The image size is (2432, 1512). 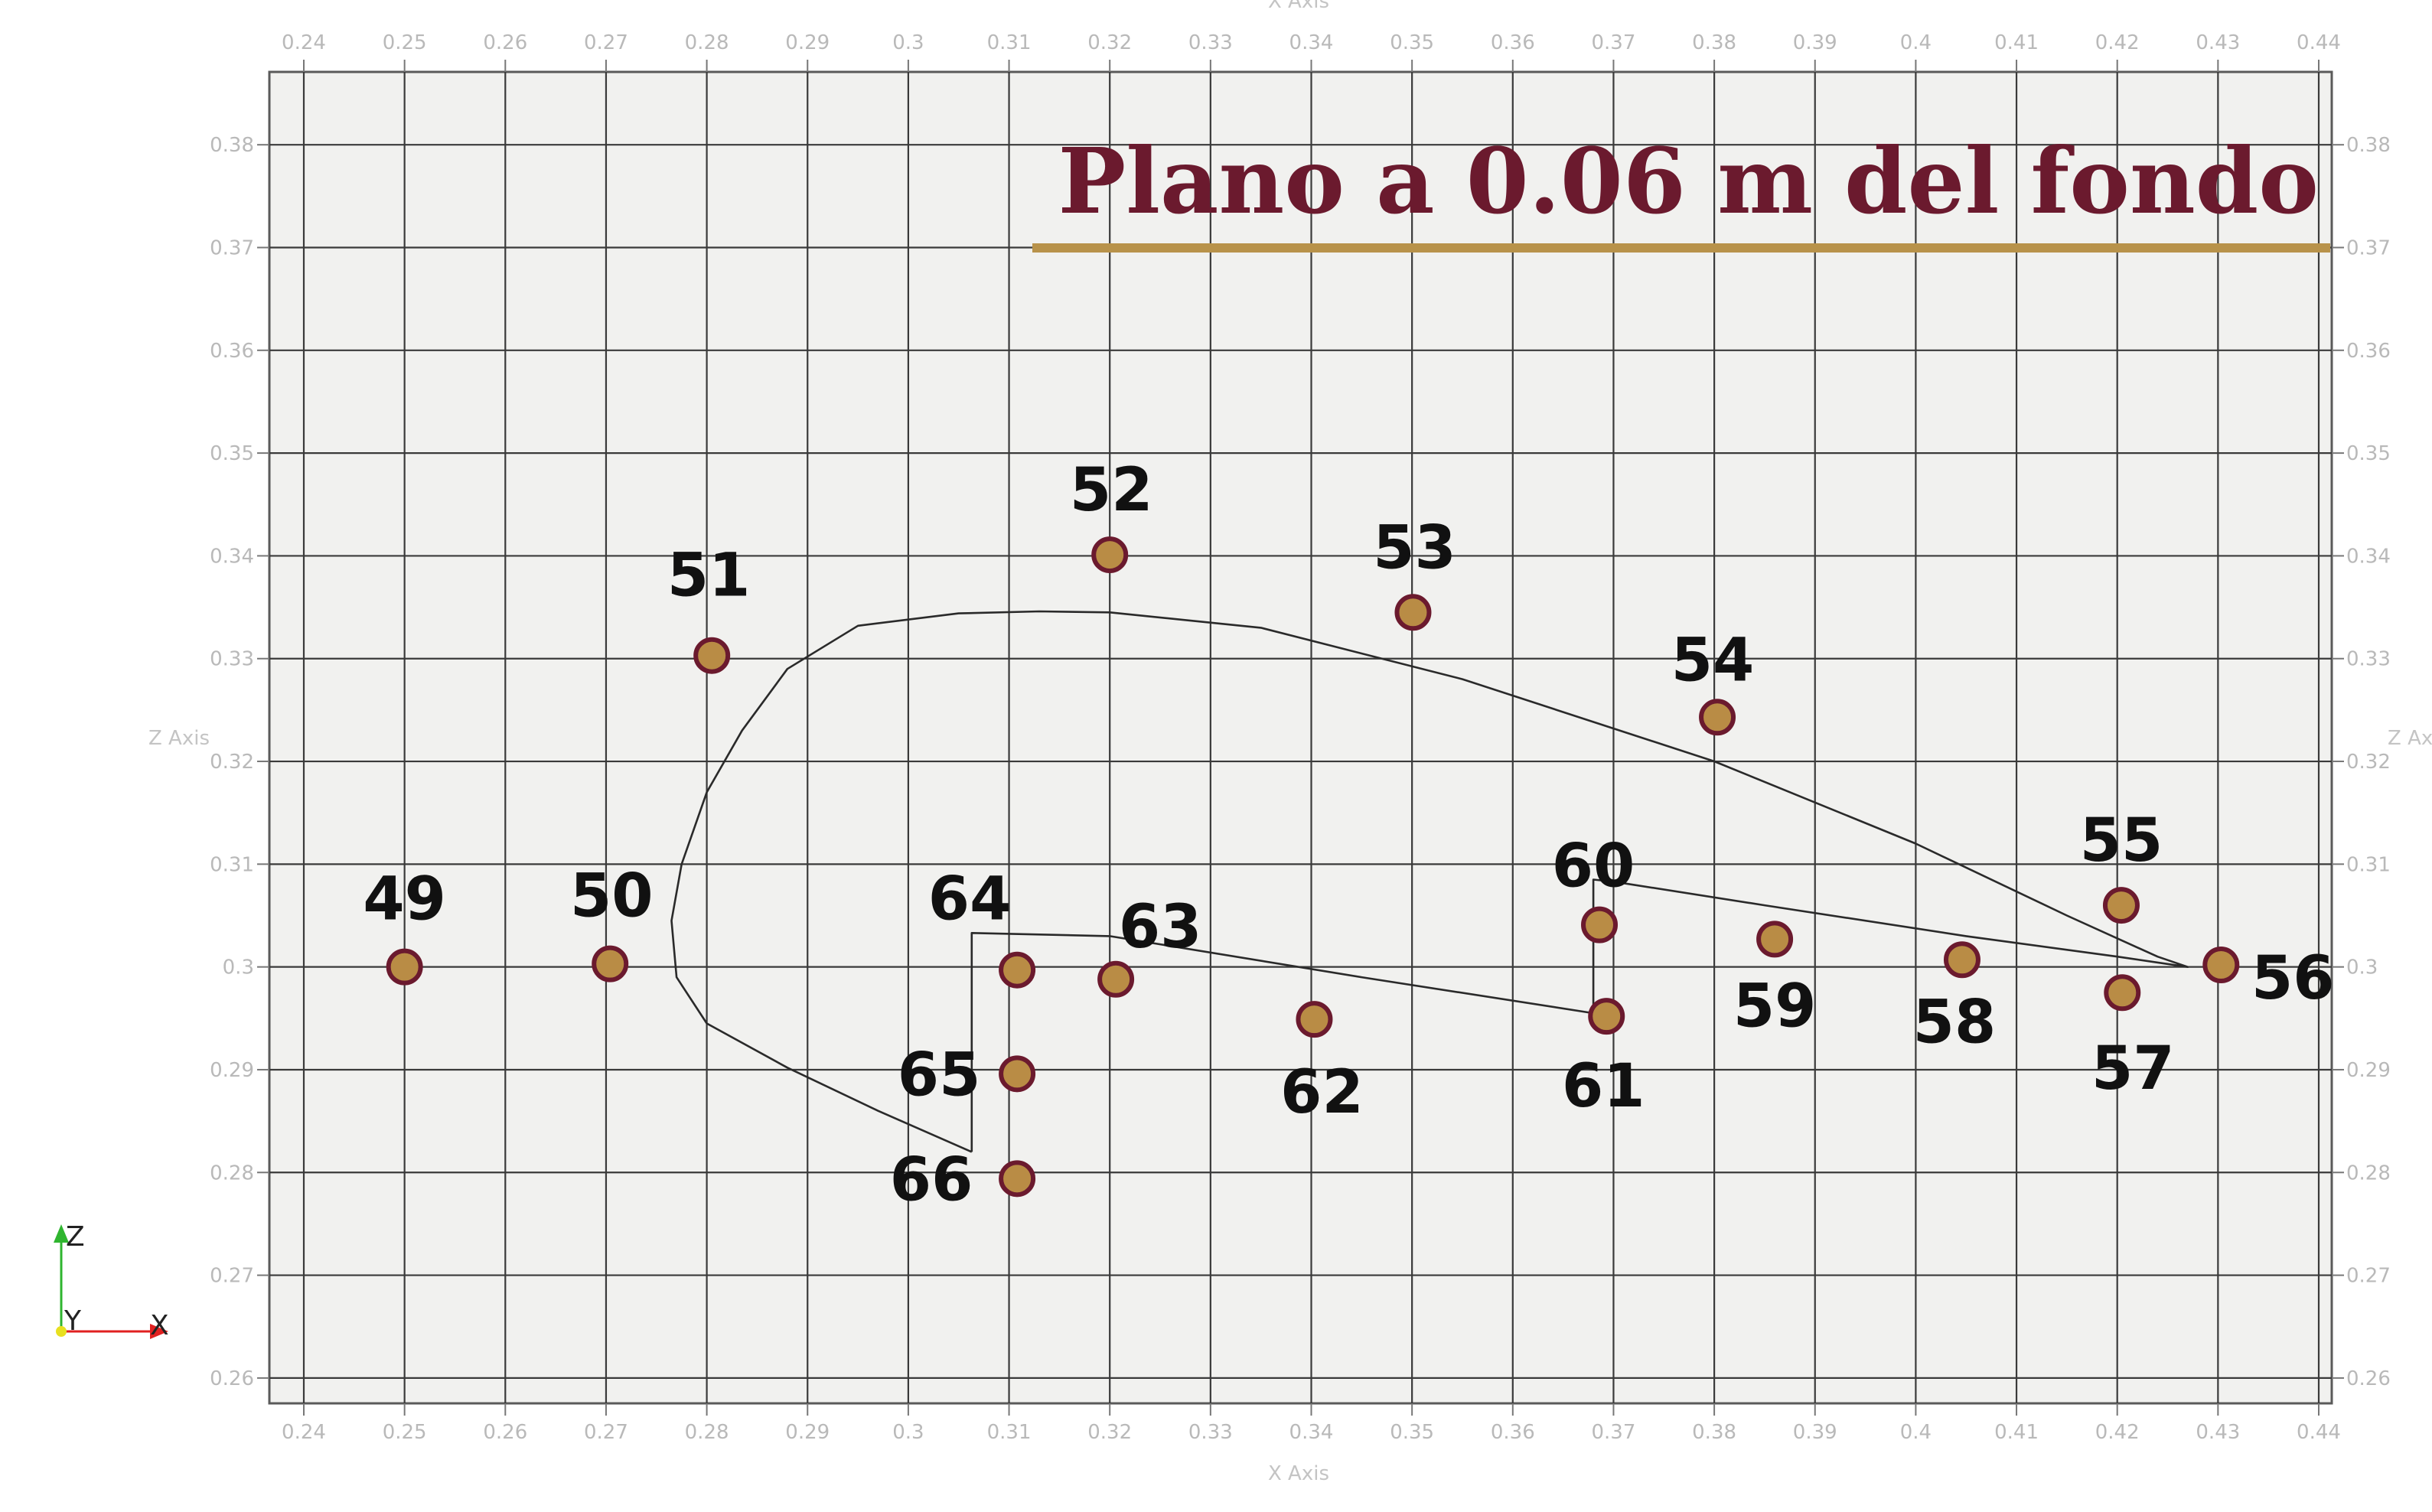 I want to click on tick-label-z-left: 0.33, so click(x=232, y=659).